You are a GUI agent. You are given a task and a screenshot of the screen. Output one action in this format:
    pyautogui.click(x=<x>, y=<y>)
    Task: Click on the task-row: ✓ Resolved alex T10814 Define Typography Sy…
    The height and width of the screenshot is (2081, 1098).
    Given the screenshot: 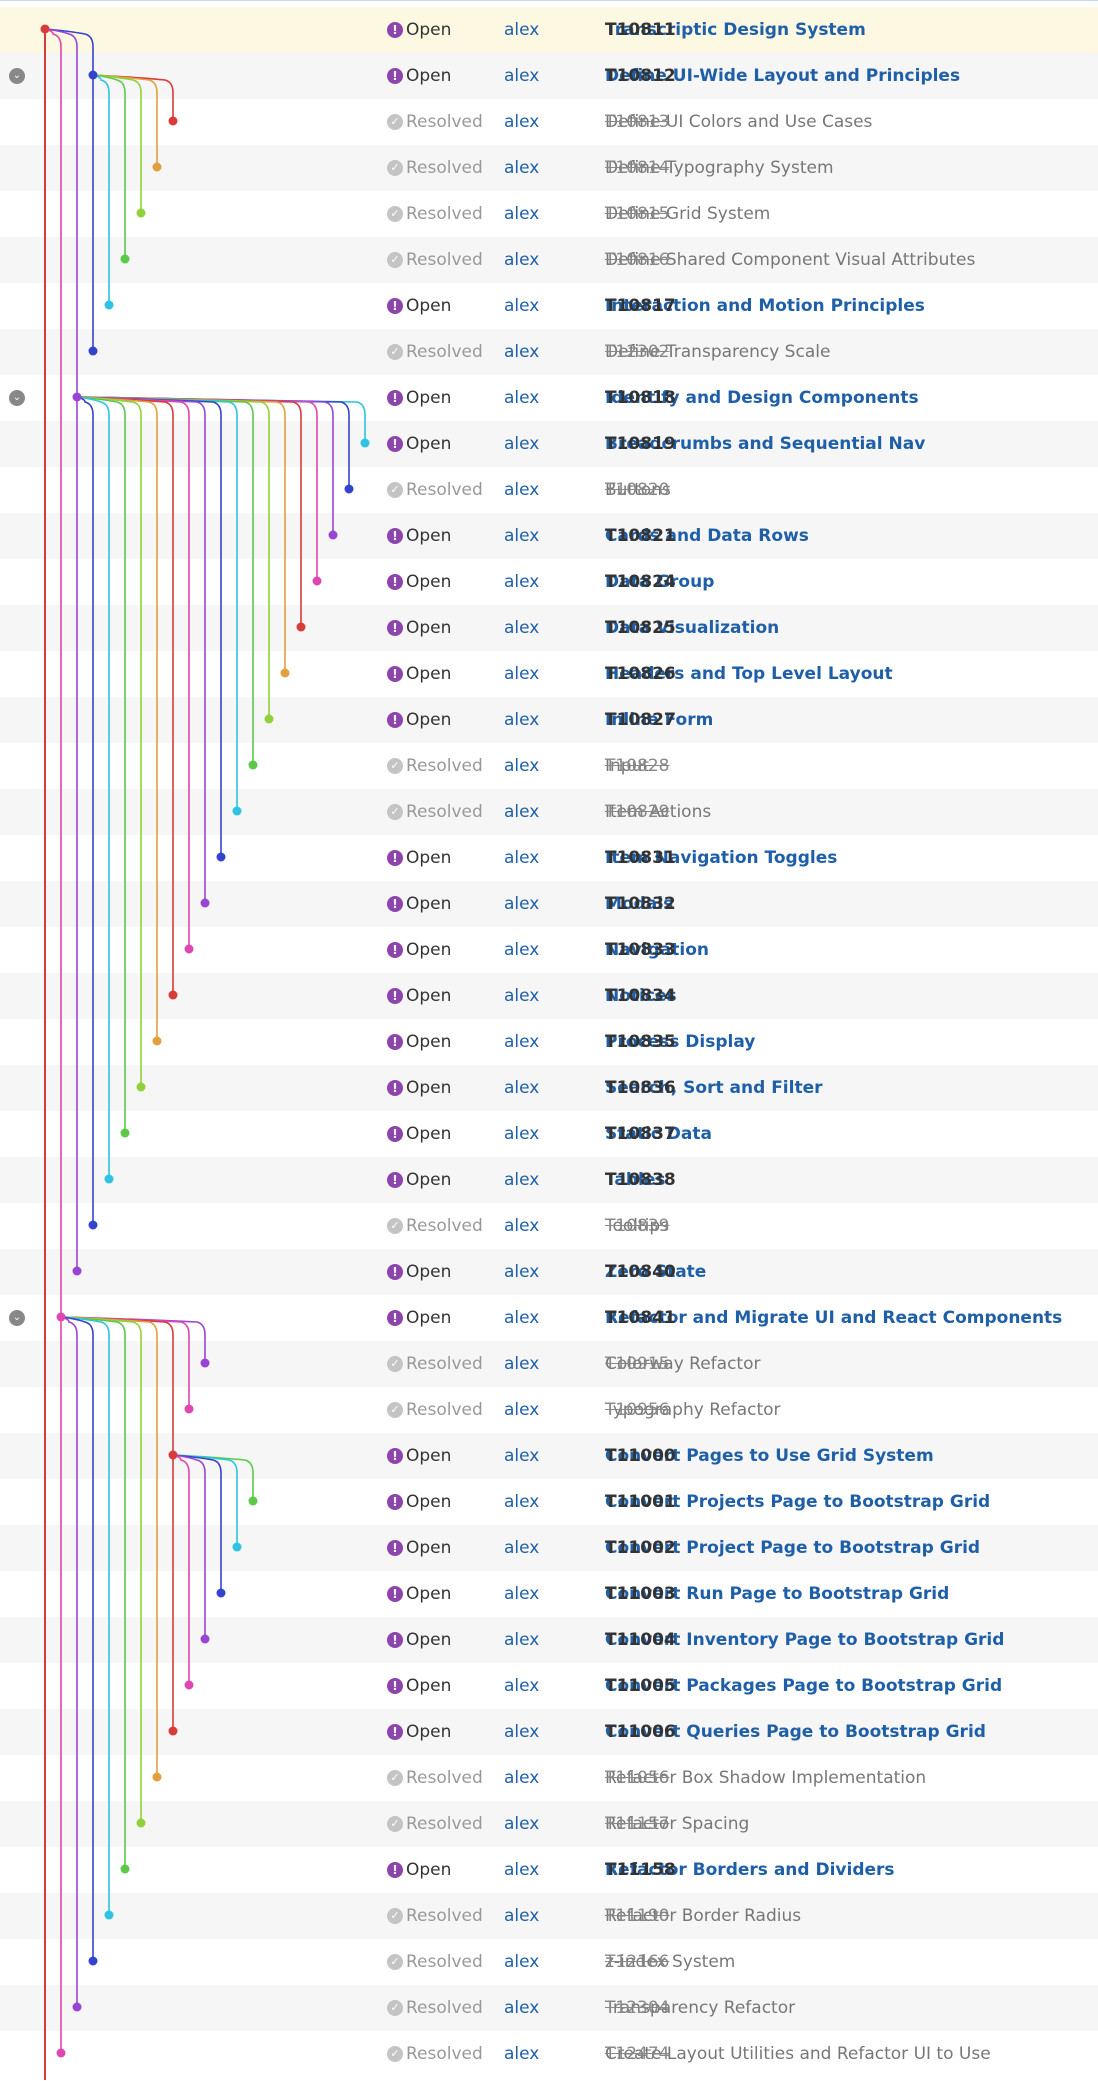 What is the action you would take?
    pyautogui.click(x=549, y=168)
    